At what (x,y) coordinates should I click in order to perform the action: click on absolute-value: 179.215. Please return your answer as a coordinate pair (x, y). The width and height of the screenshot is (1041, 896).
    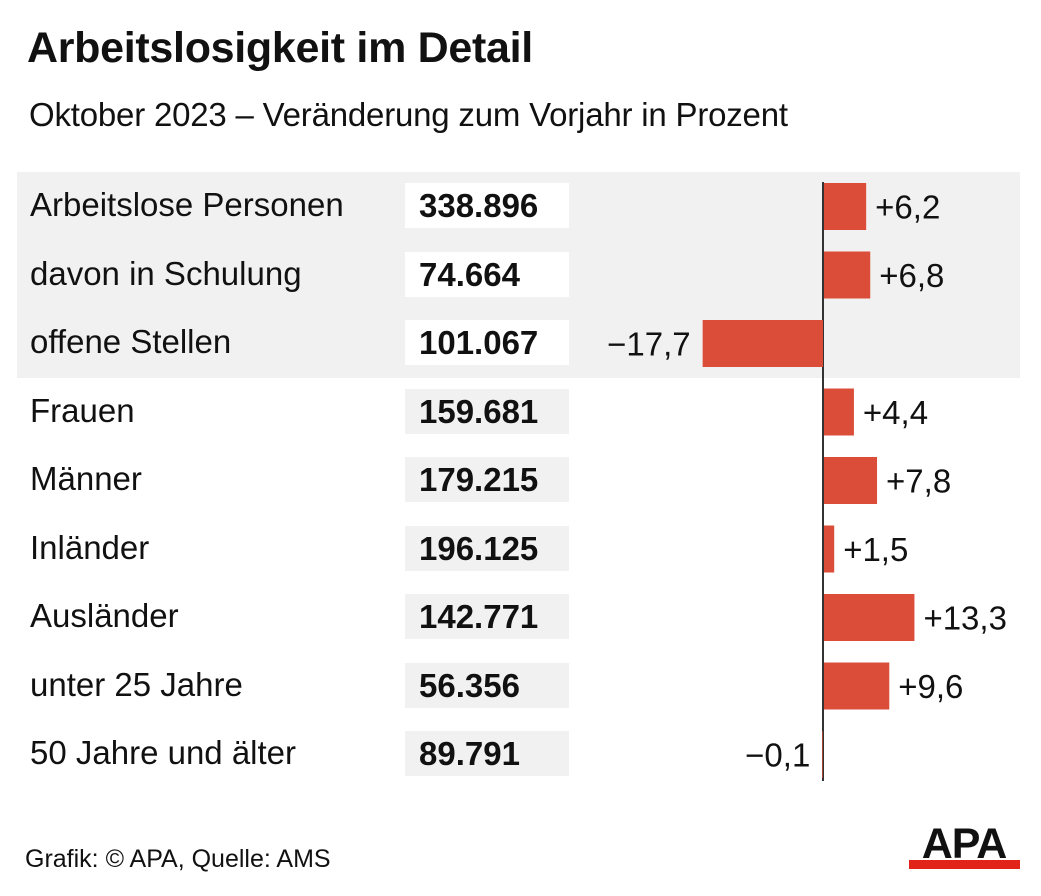
    Looking at the image, I should click on (487, 479).